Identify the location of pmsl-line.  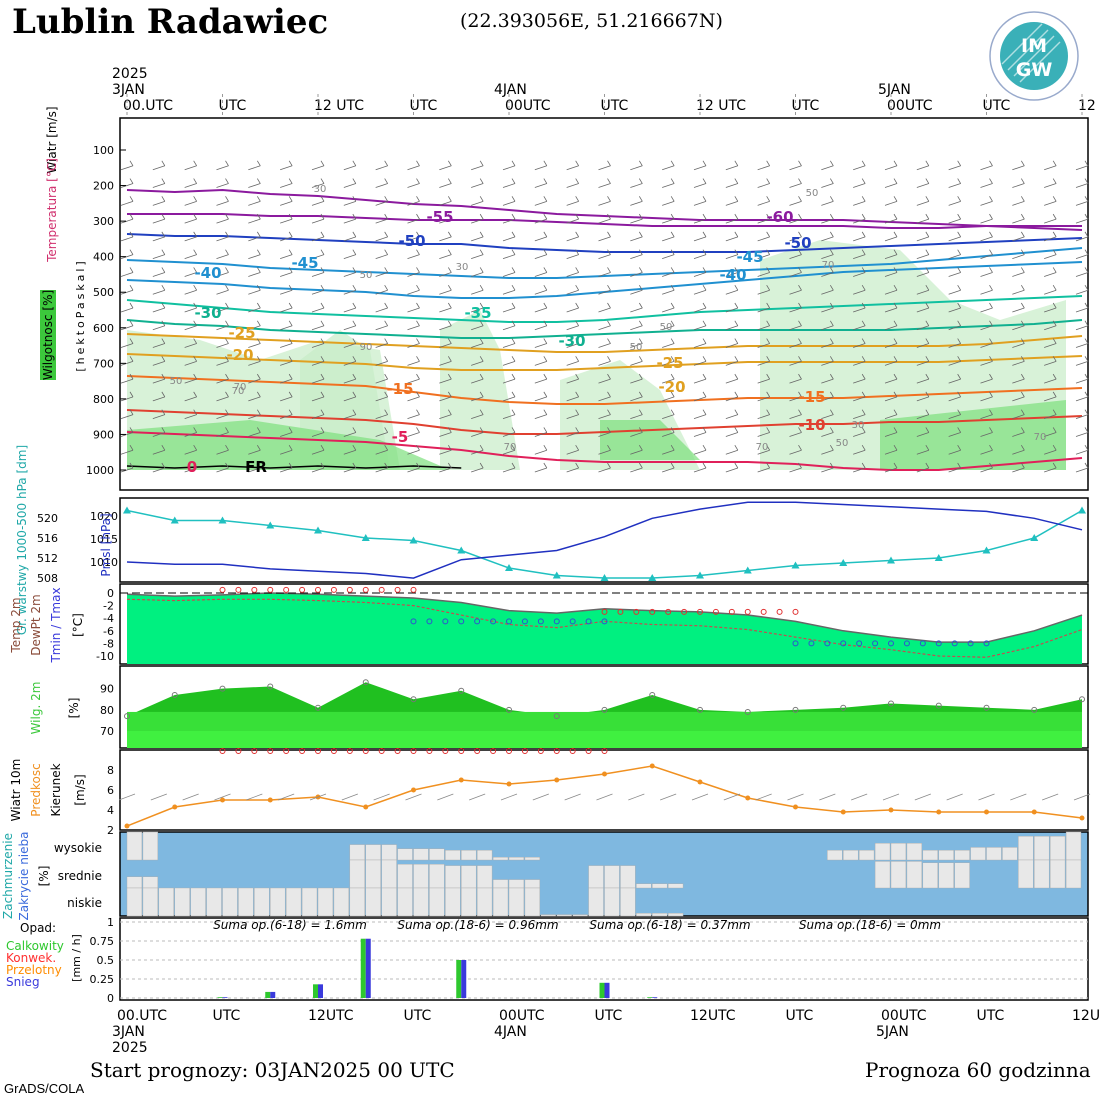
(604, 540).